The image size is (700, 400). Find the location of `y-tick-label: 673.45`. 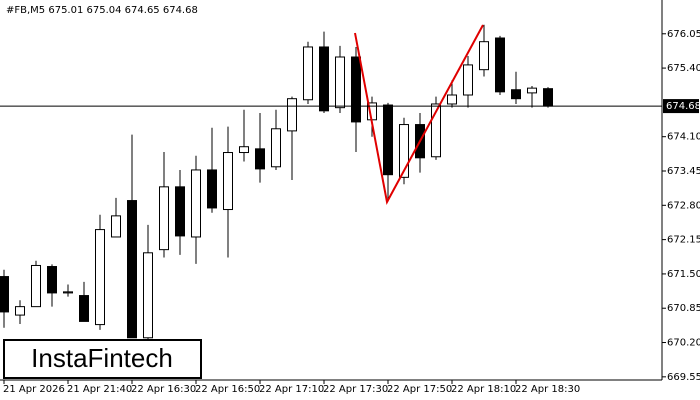

y-tick-label: 673.45 is located at coordinates (683, 171).